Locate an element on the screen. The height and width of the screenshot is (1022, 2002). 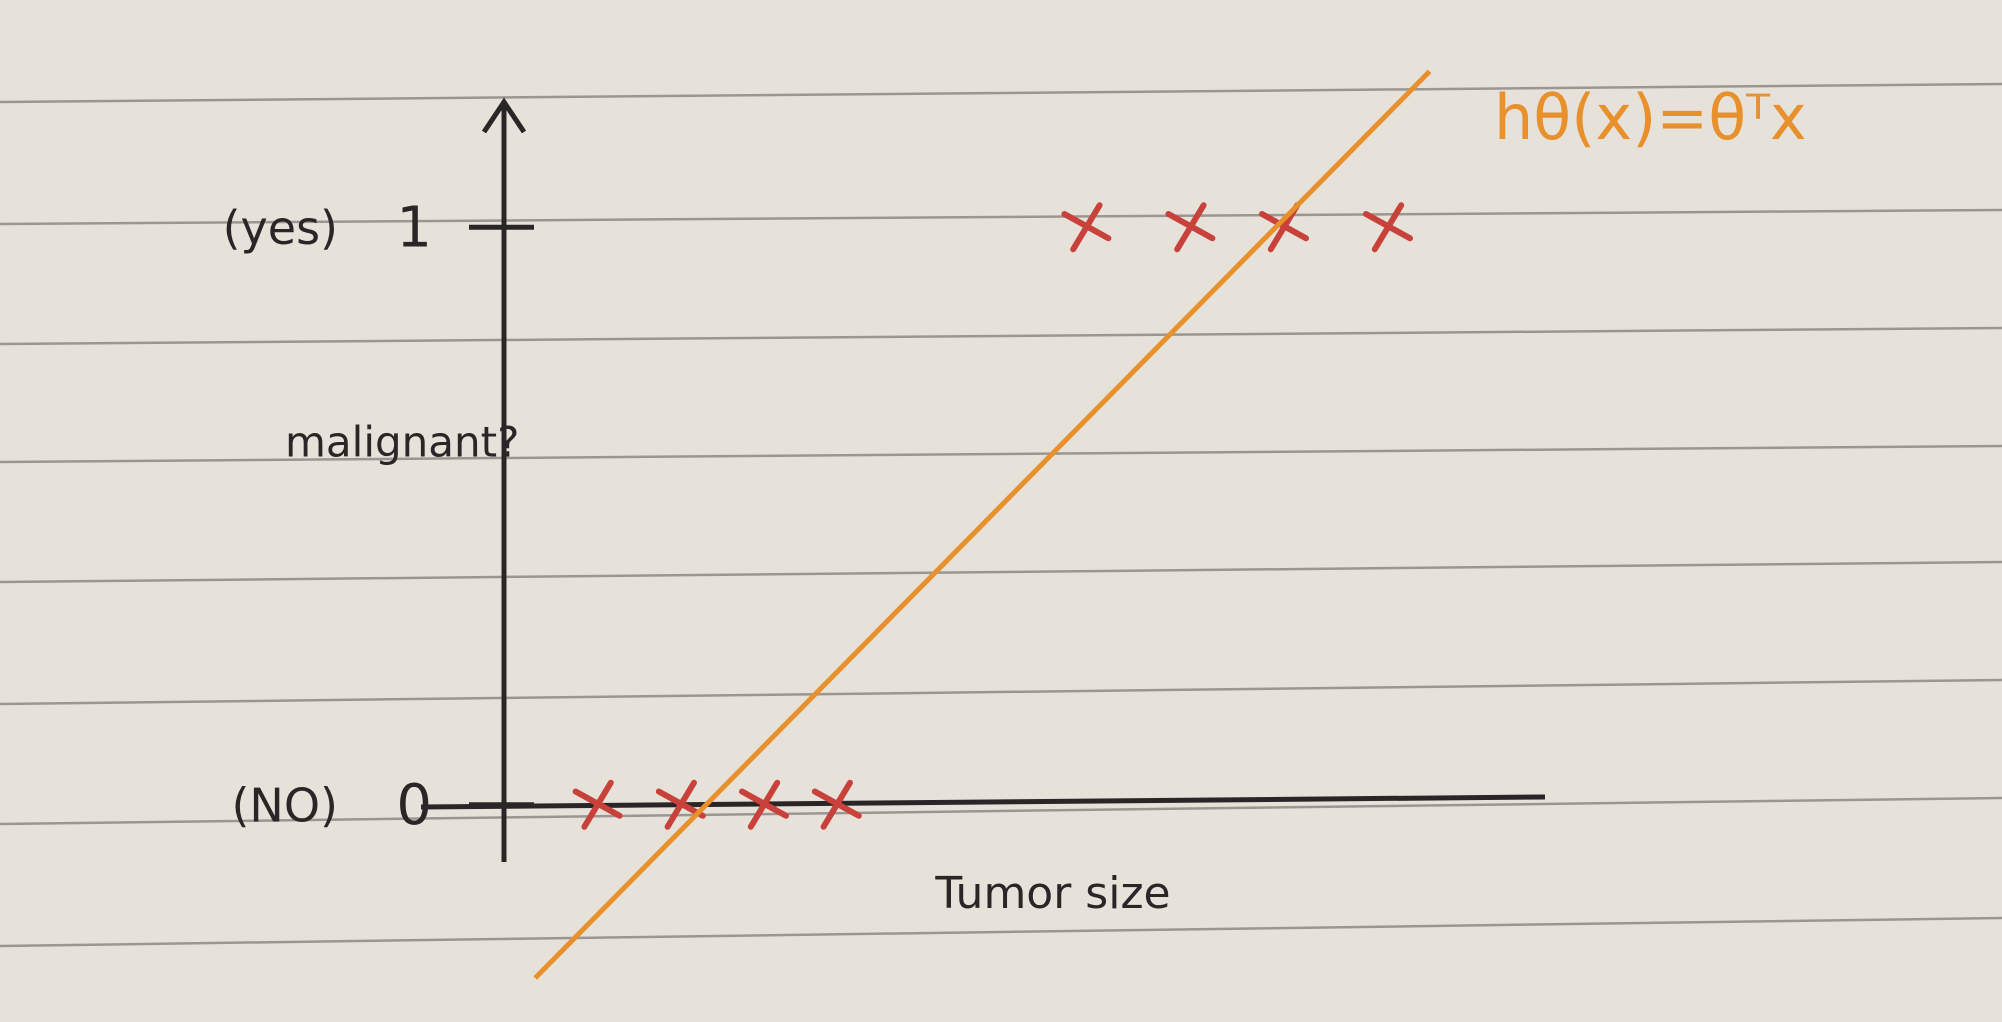
x-axis-label: Tumor size is located at coordinates (1052, 893).